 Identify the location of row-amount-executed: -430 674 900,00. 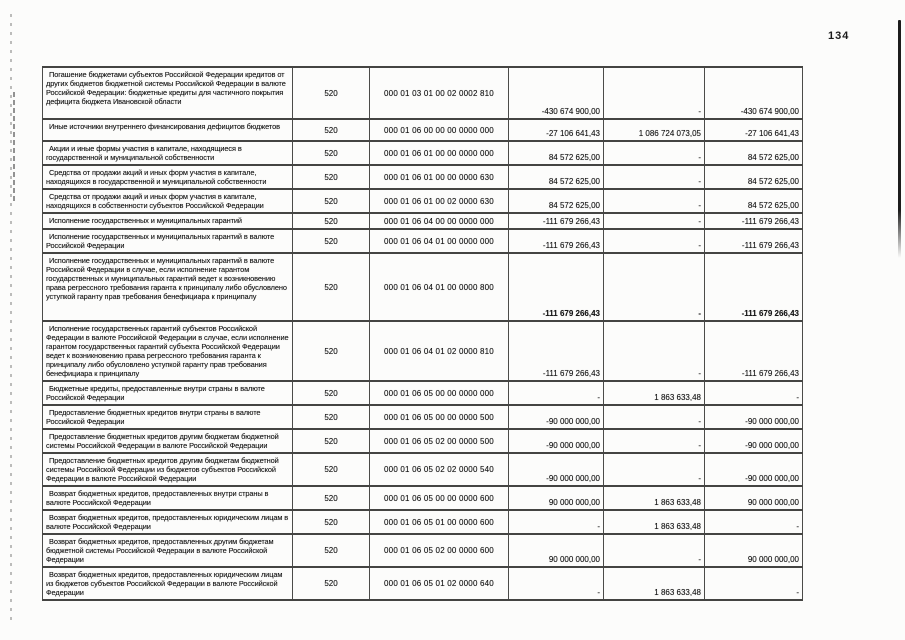
(753, 93).